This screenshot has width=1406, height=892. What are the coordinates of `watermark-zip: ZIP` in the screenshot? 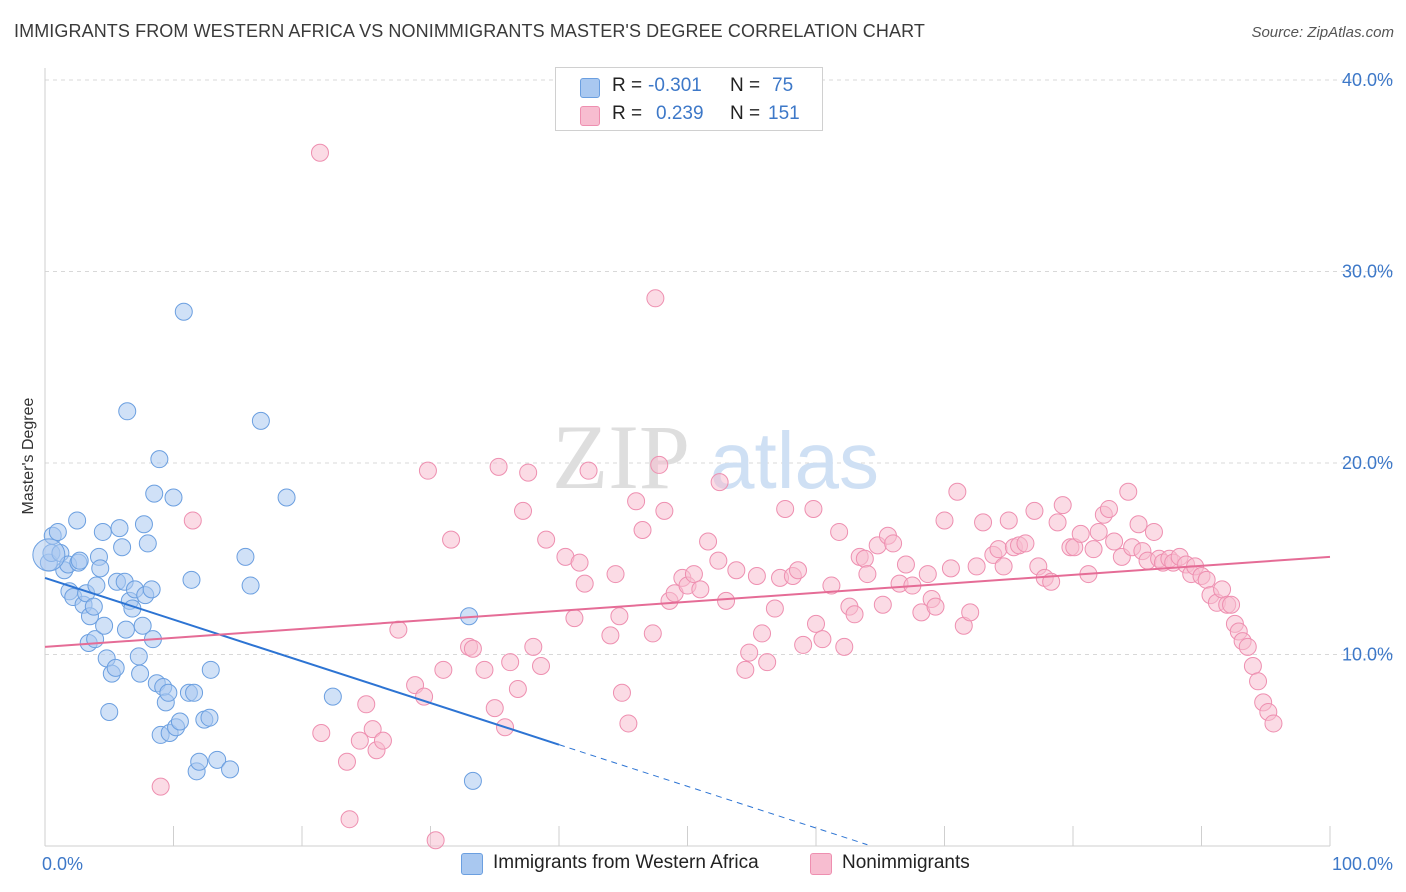 It's located at (621, 457).